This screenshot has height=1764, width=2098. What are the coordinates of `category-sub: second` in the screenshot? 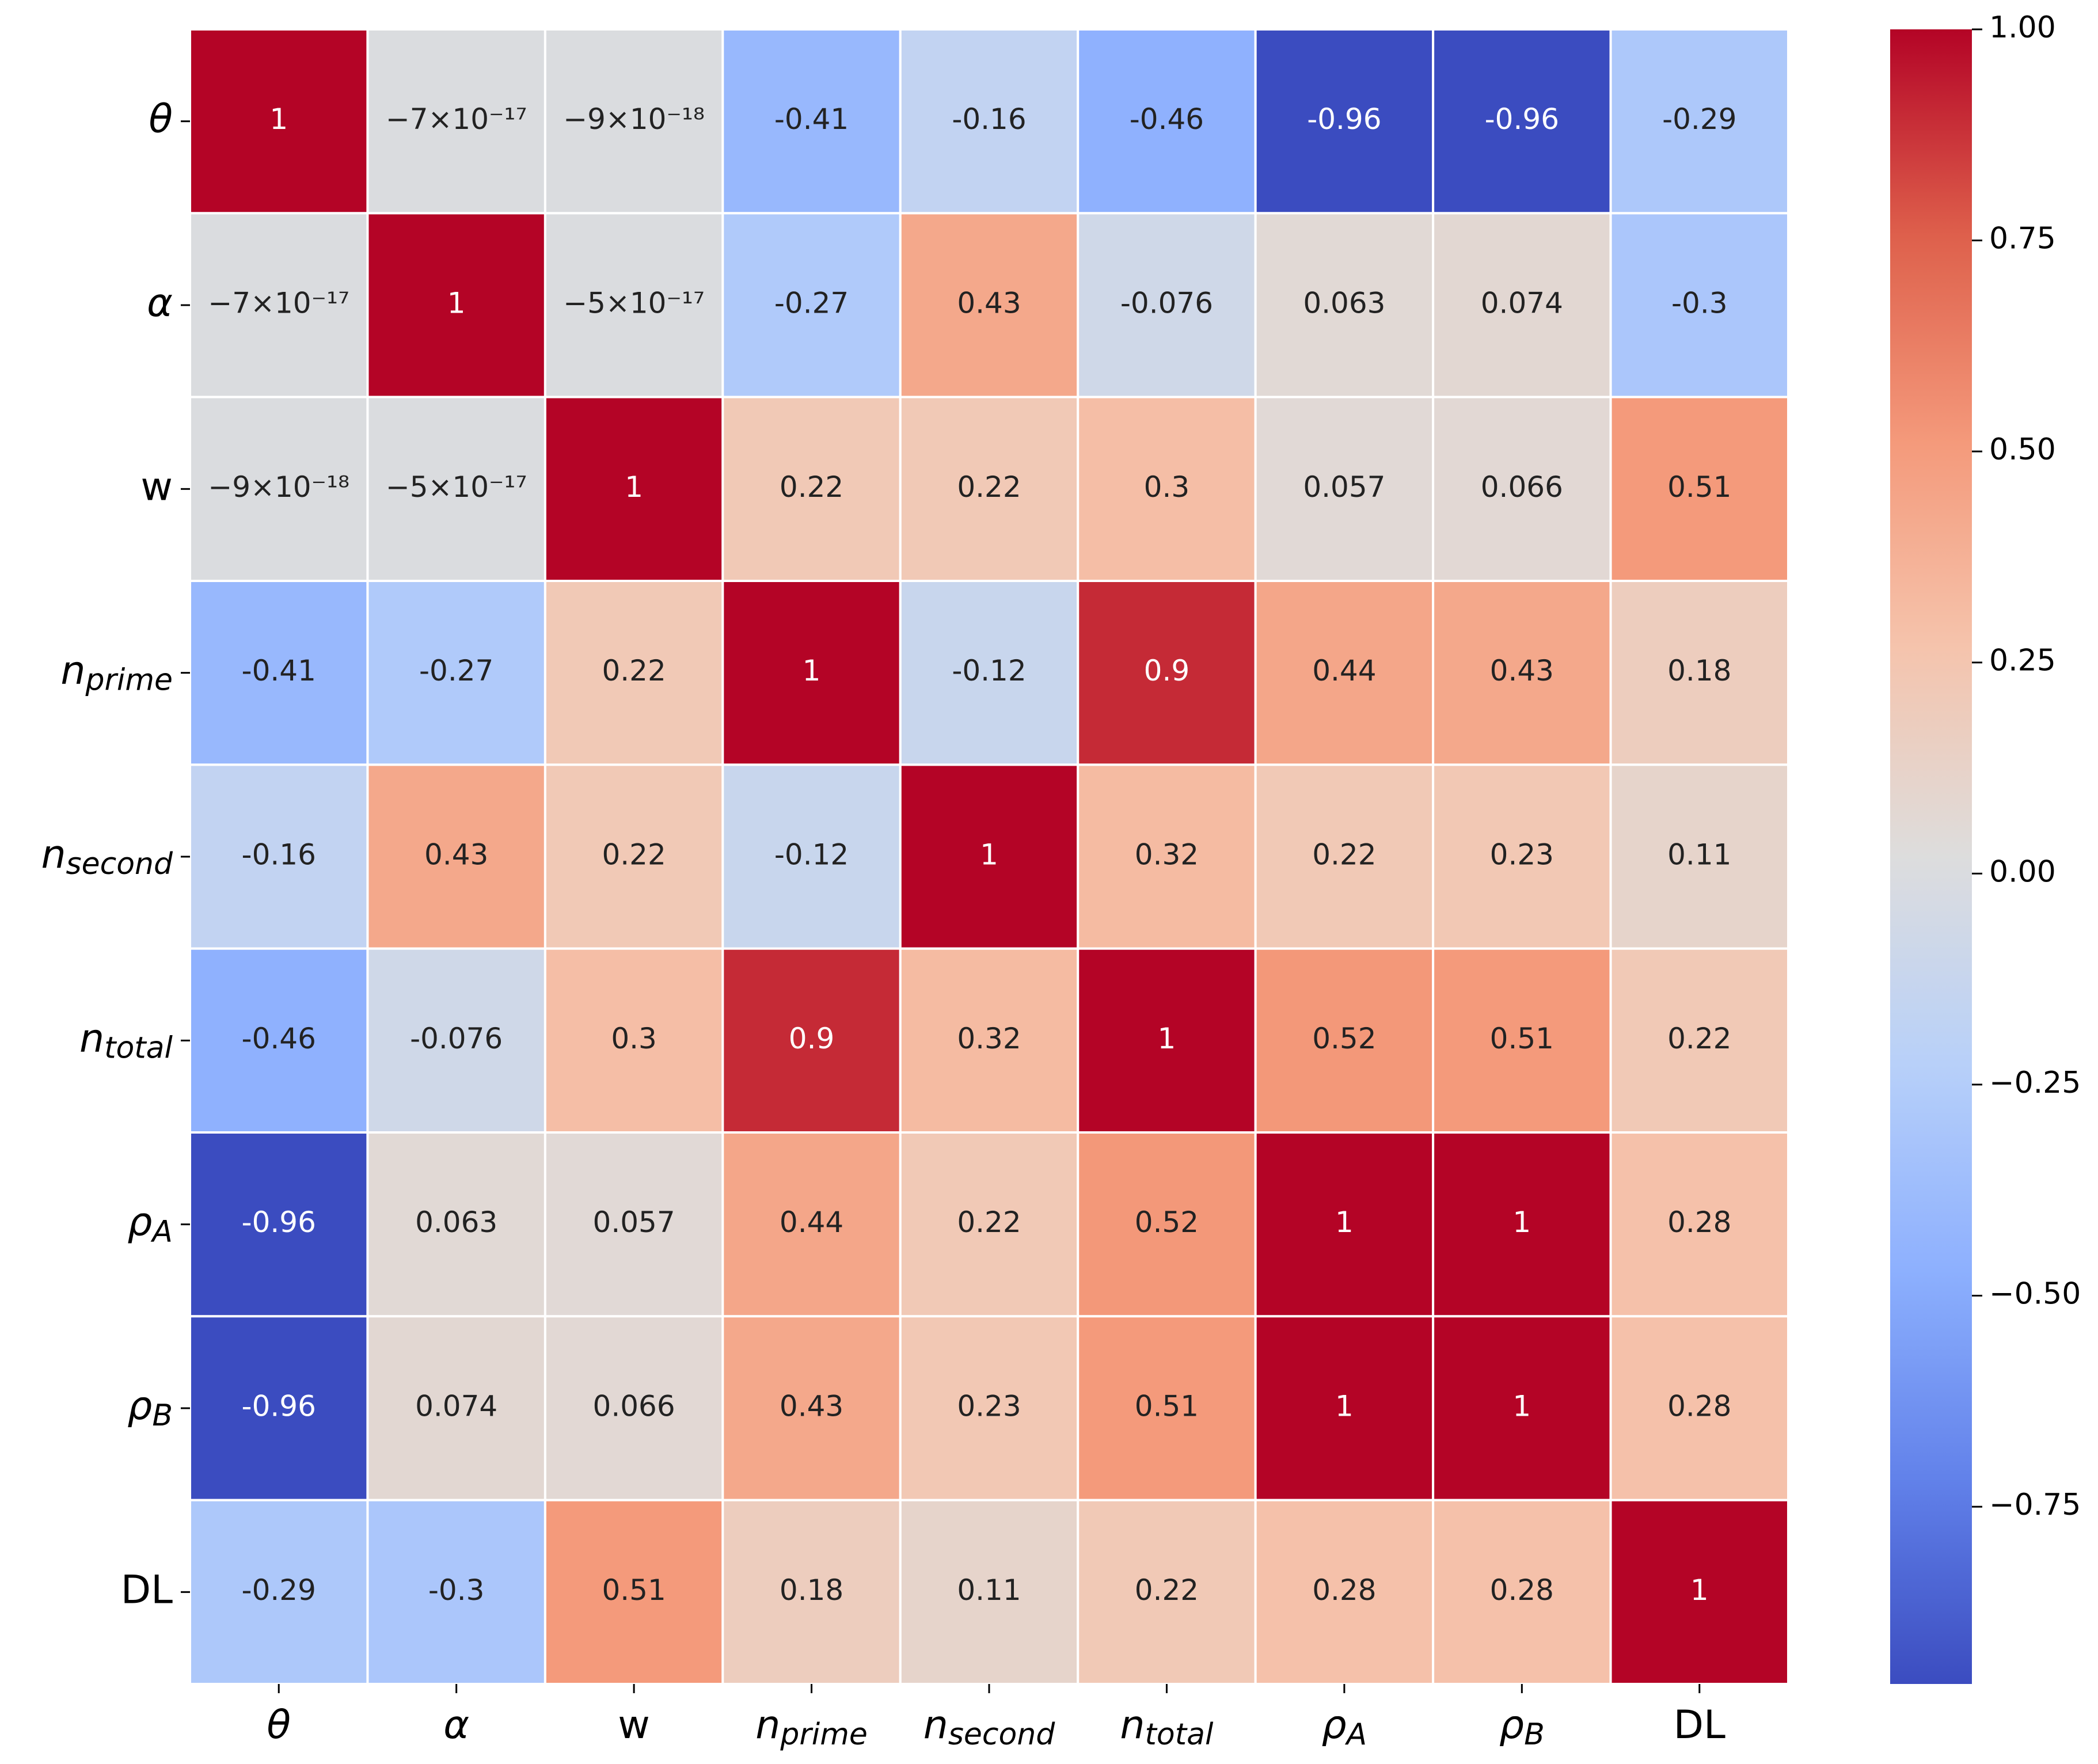 It's located at (1001, 1735).